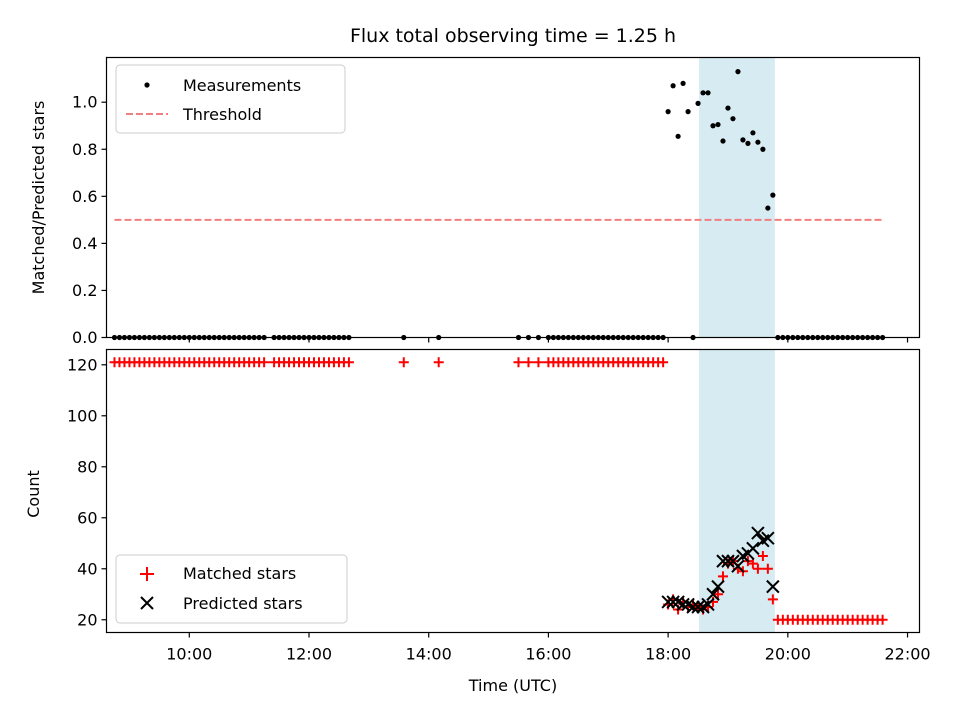  Describe the element at coordinates (737, 197) in the screenshot. I see `top-shaded-span` at that location.